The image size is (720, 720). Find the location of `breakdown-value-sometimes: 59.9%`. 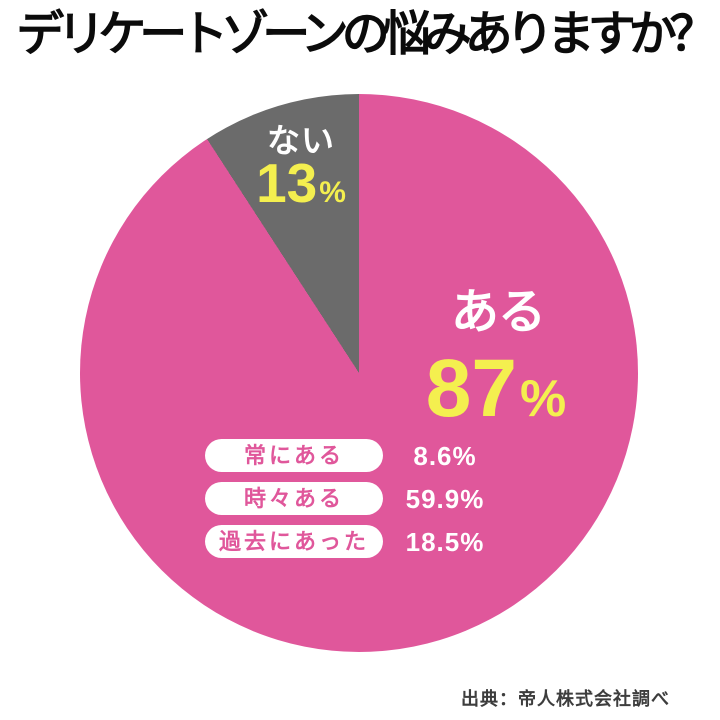

breakdown-value-sometimes: 59.9% is located at coordinates (445, 498).